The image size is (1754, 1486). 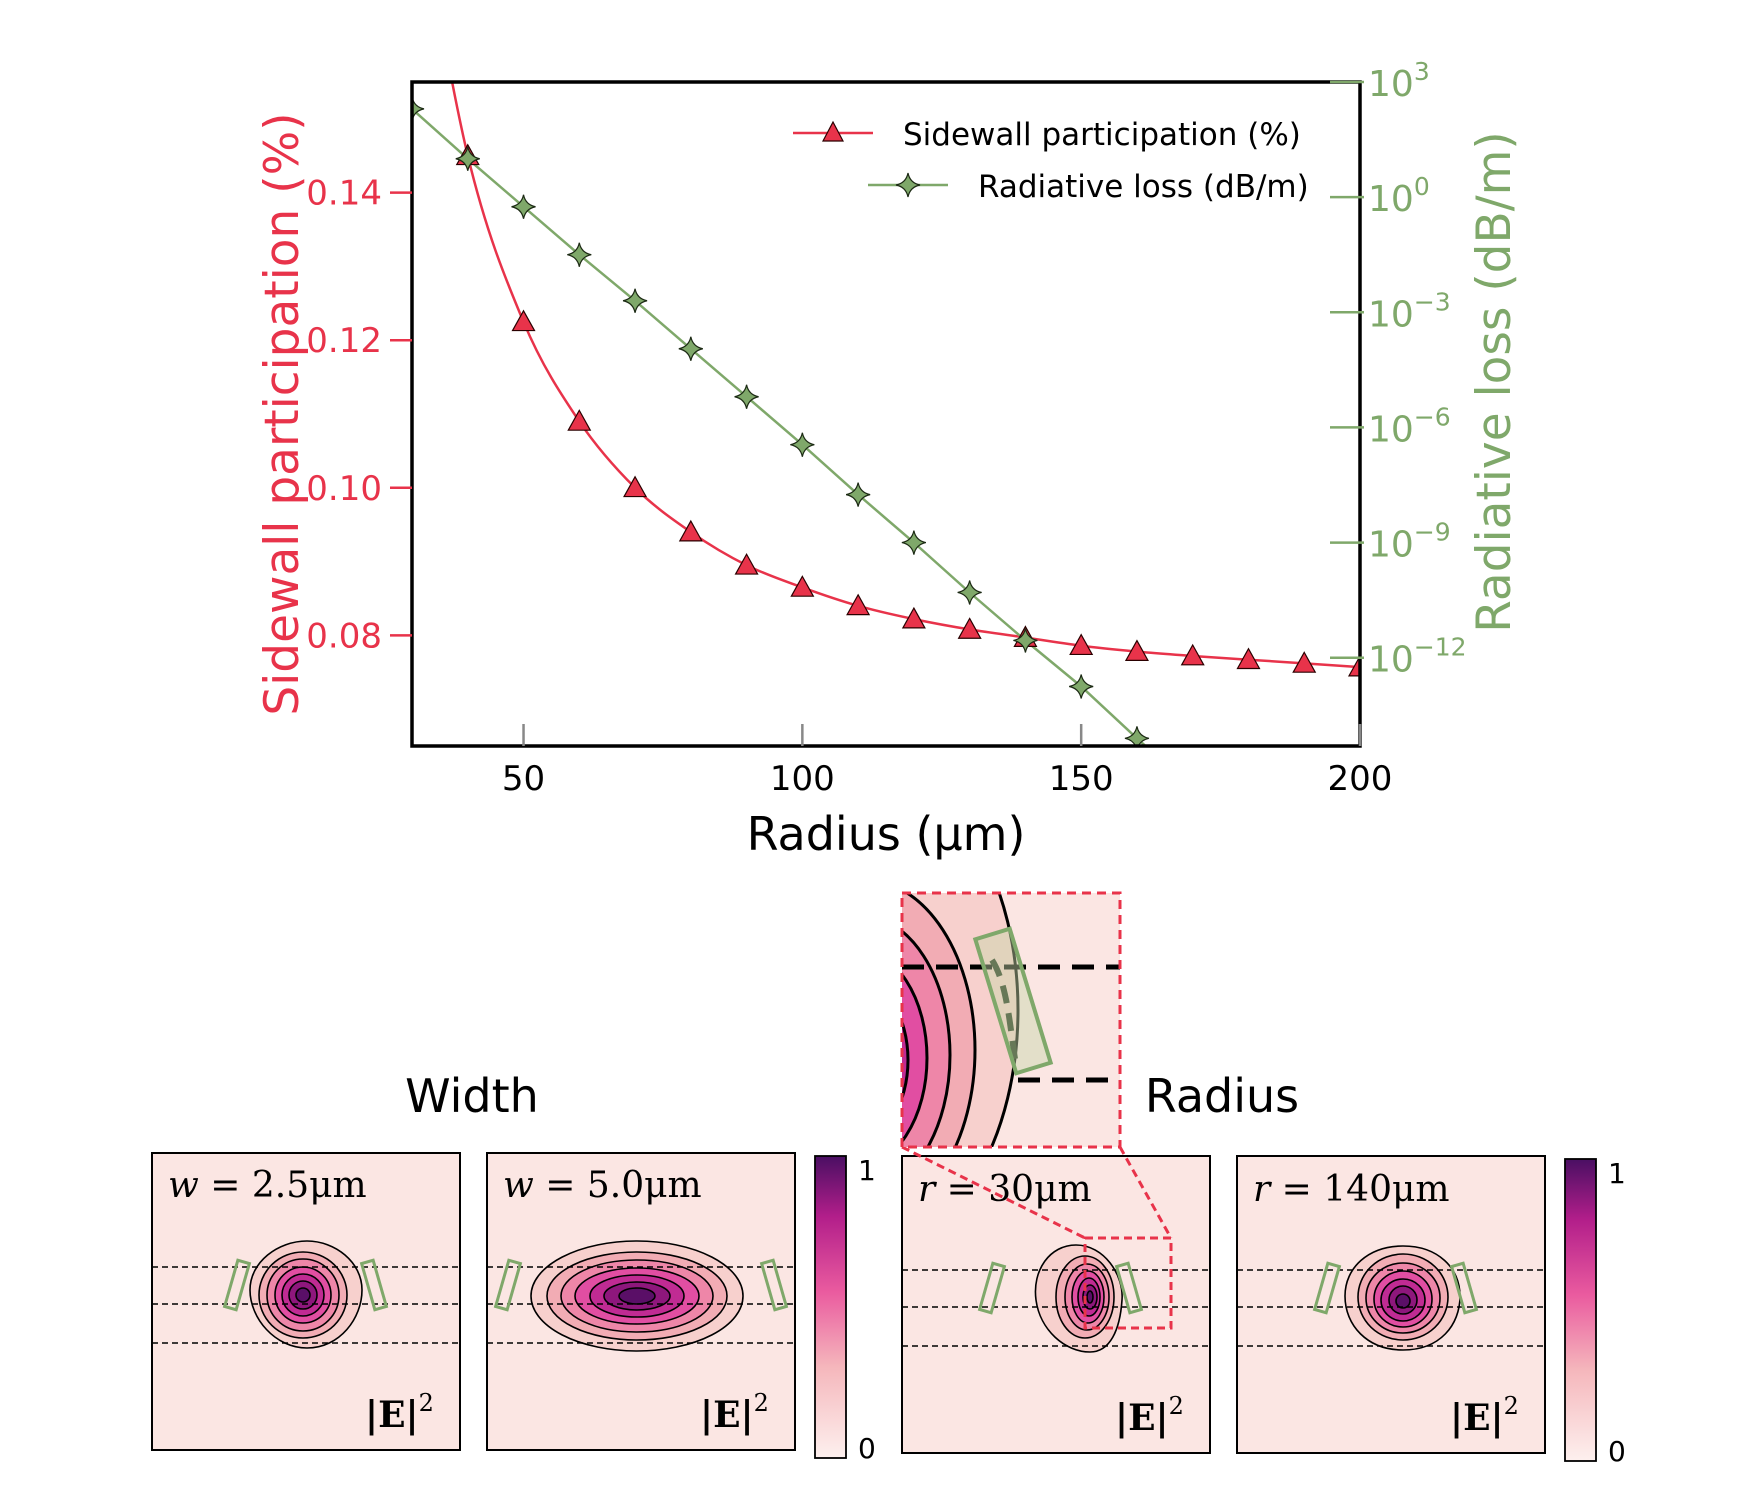 I want to click on colorbar-width: 1 0, so click(x=845, y=1309).